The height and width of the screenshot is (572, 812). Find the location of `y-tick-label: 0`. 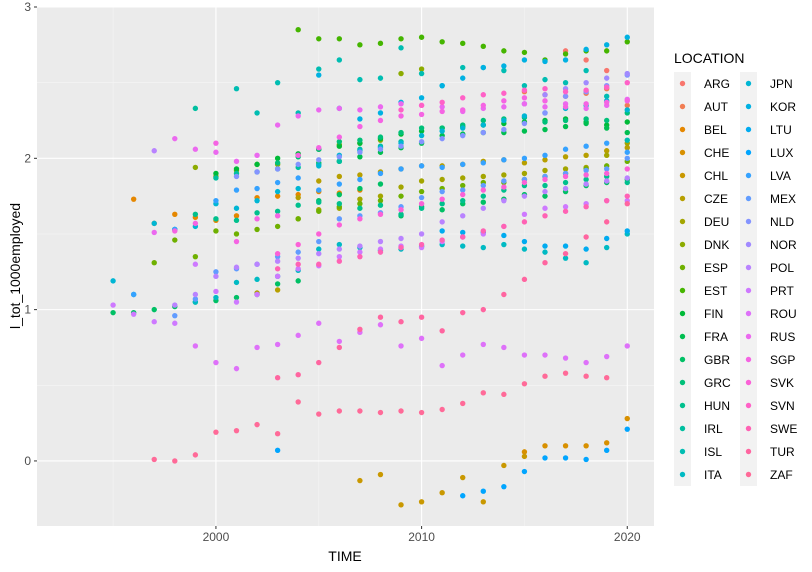

y-tick-label: 0 is located at coordinates (27, 461).